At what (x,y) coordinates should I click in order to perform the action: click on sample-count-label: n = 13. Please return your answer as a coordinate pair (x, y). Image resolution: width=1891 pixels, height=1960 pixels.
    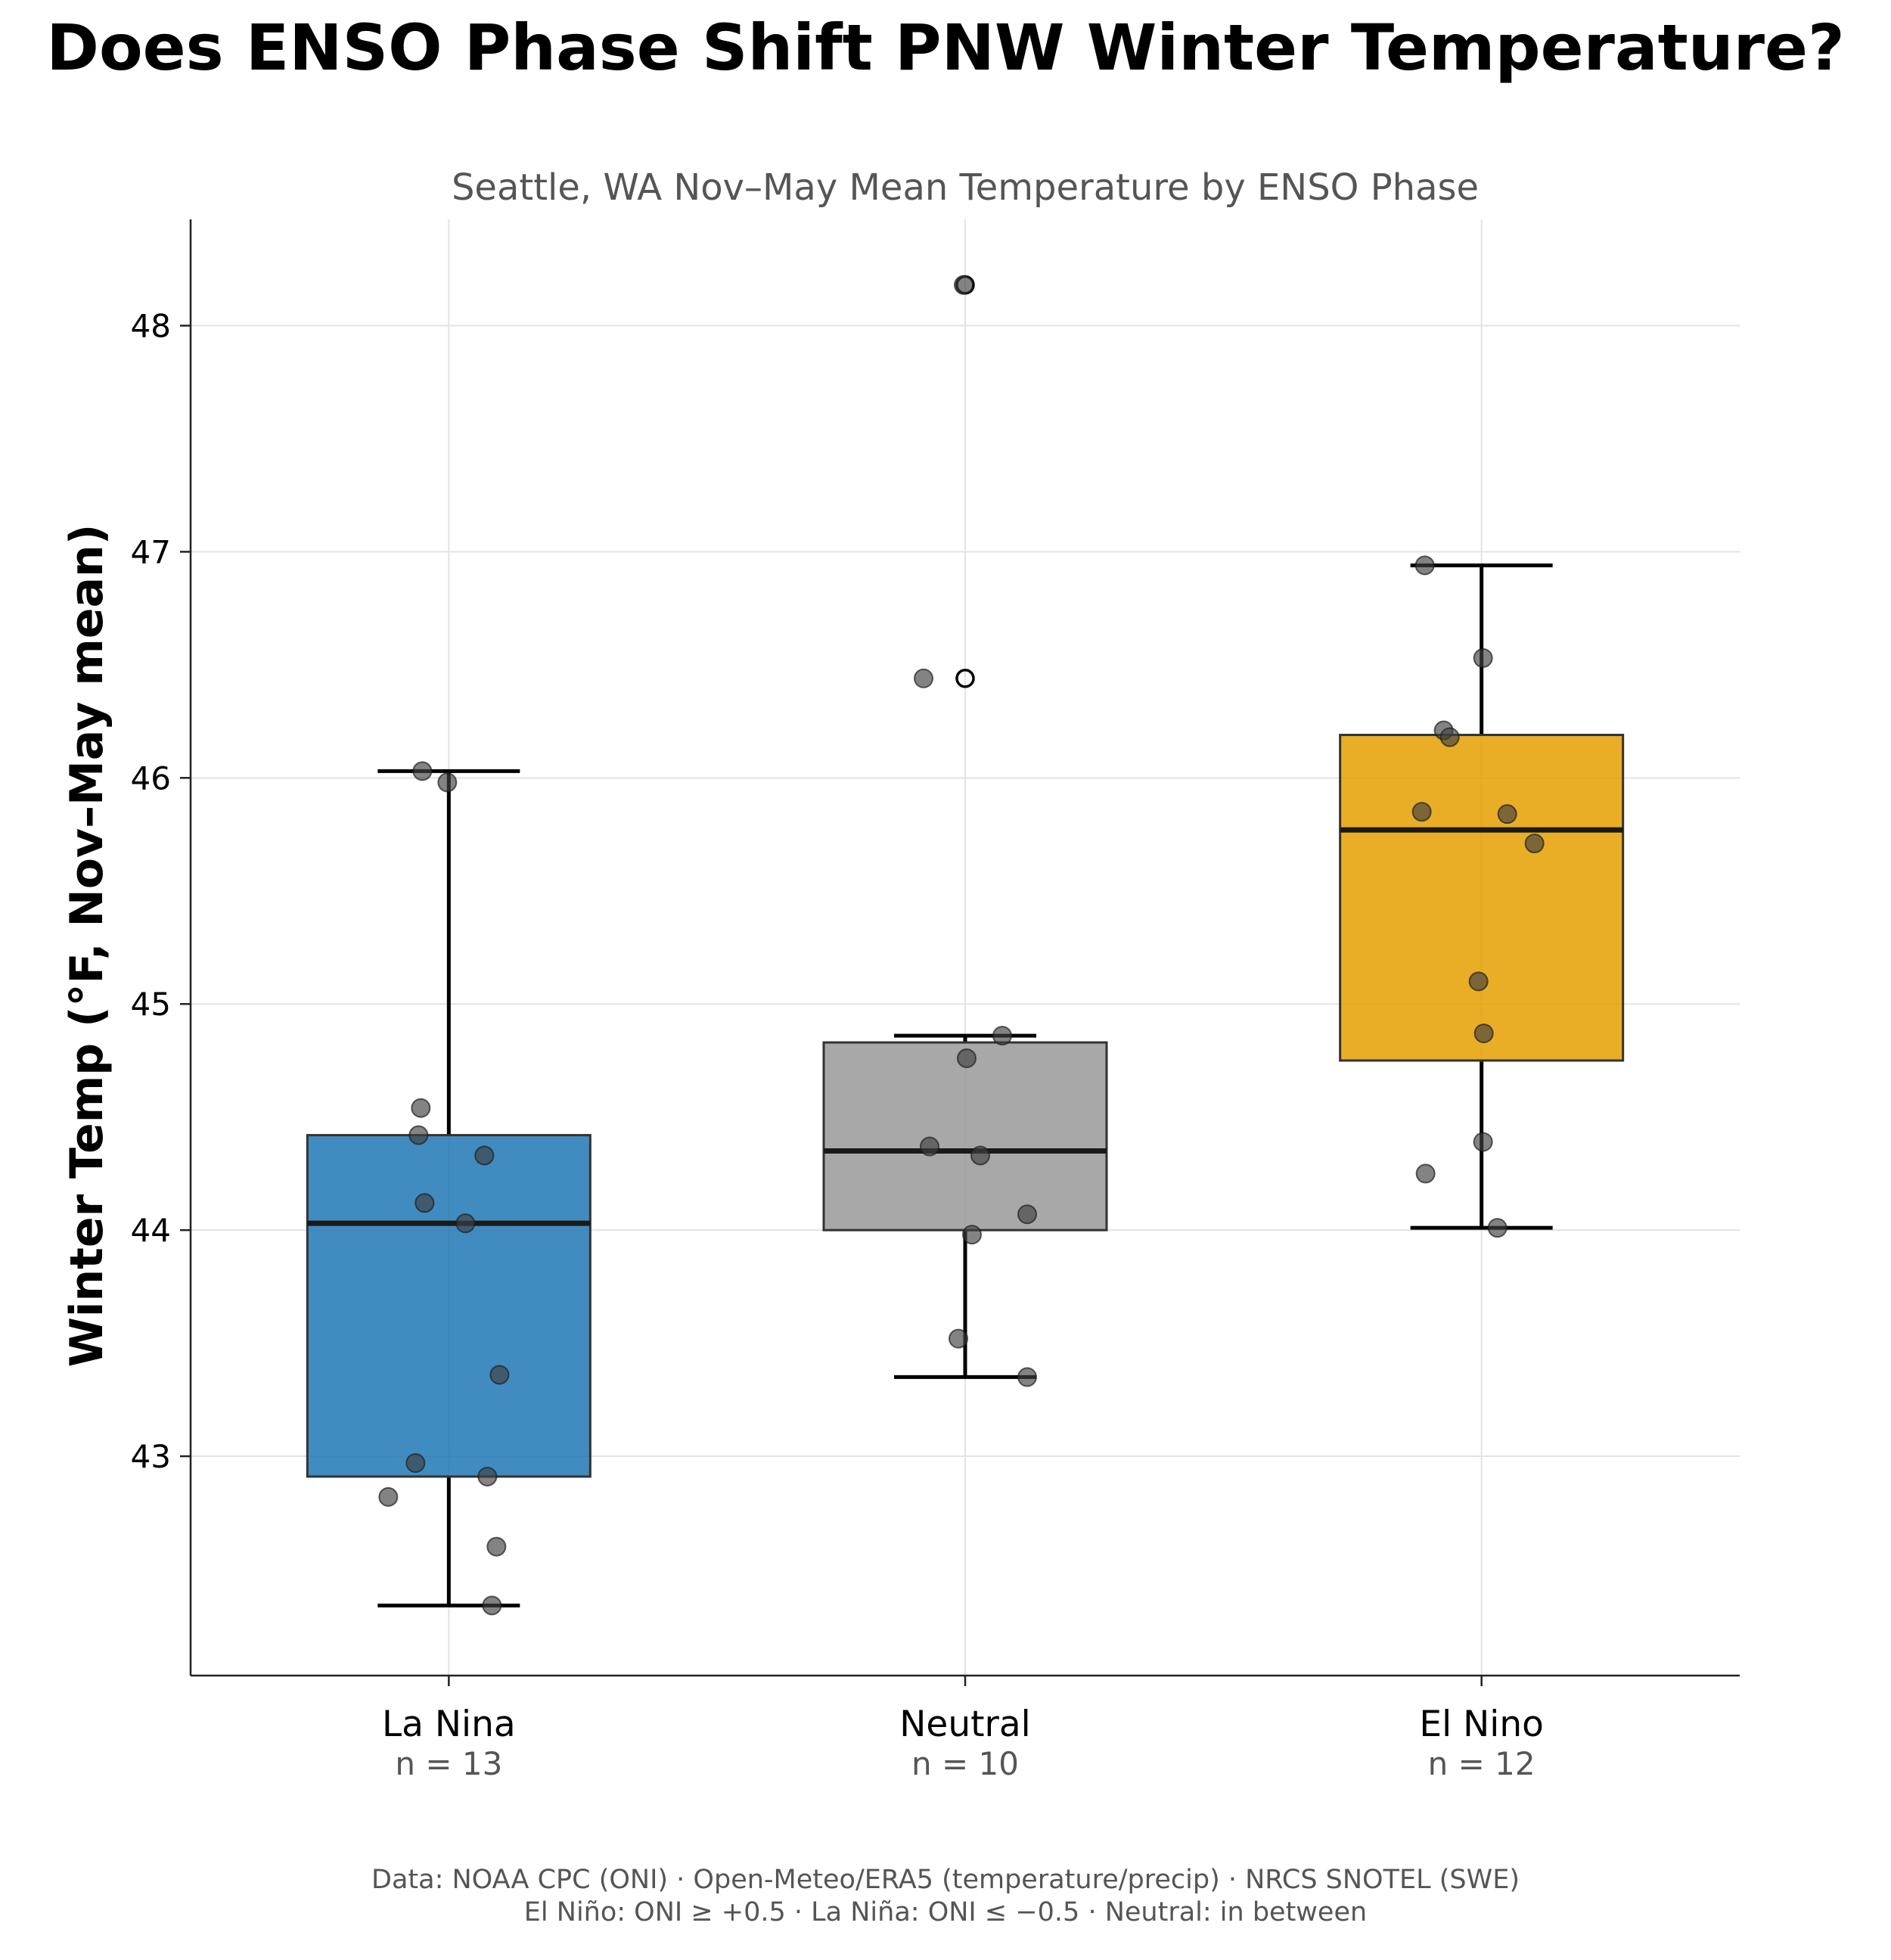
    Looking at the image, I should click on (448, 1763).